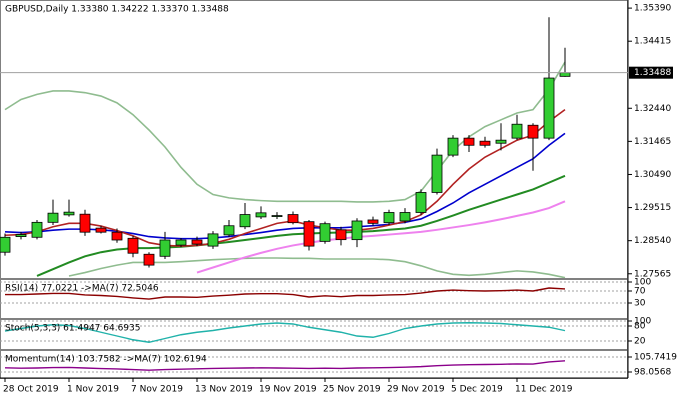 The height and width of the screenshot is (400, 700). What do you see at coordinates (652, 372) in the screenshot?
I see `y-tick-label: 98.0568` at bounding box center [652, 372].